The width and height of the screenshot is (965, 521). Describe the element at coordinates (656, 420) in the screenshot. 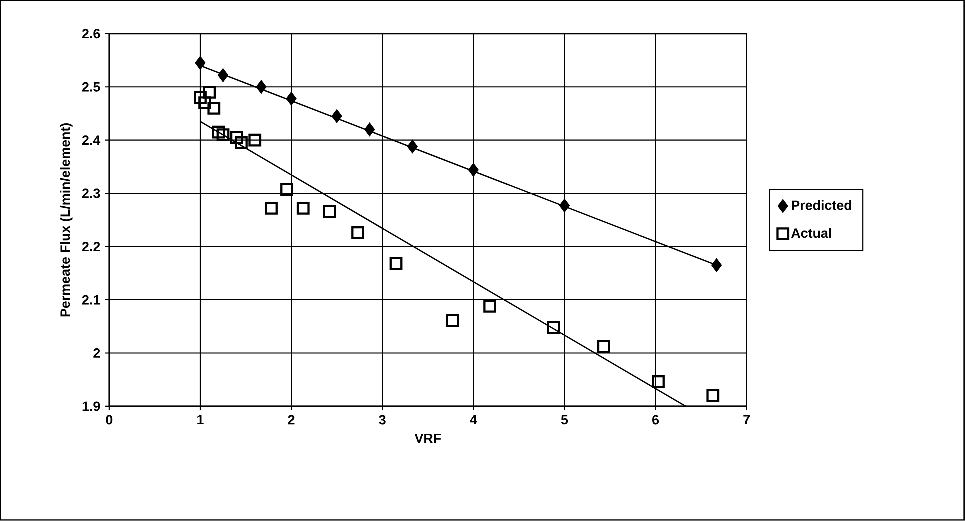

I see `x-tick-label: 6` at that location.